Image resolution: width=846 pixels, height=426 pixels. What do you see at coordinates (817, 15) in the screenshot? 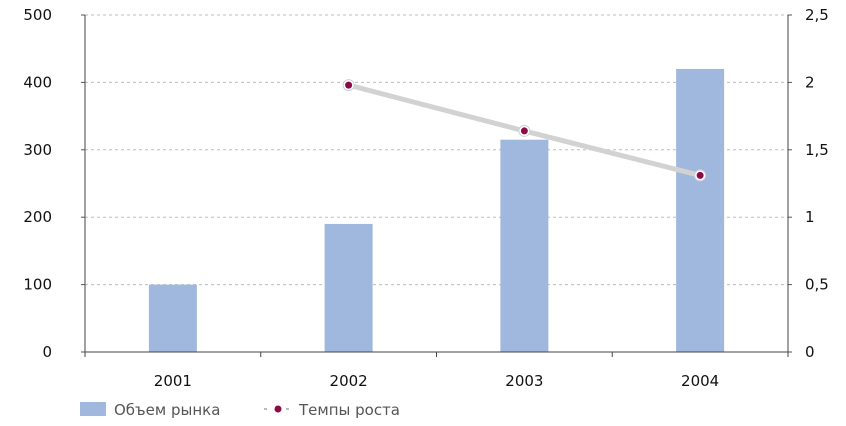
I see `y-right-tick-label: 2,5` at bounding box center [817, 15].